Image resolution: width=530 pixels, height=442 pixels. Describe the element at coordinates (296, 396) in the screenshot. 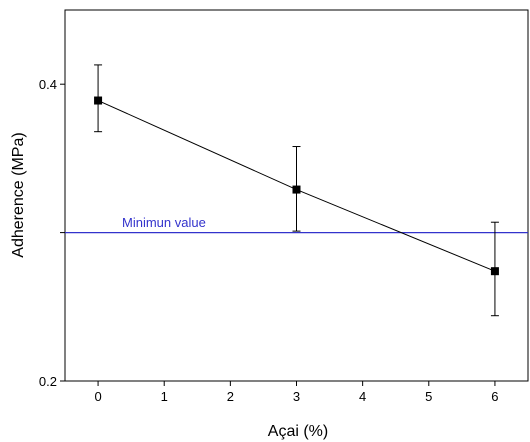

I see `x-tick-label: 3` at that location.